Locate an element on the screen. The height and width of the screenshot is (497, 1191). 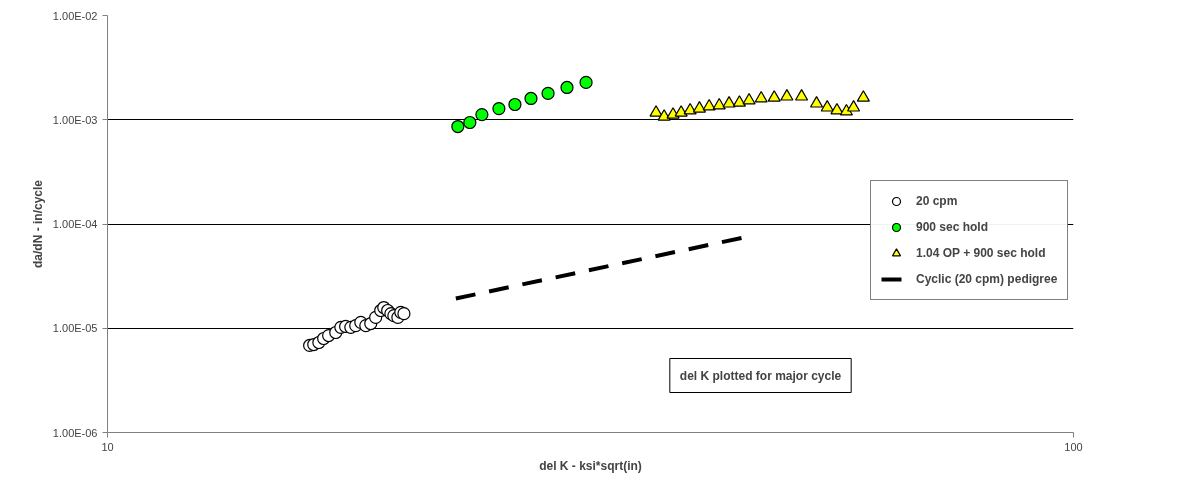
legend-label: 900 sec hold is located at coordinates (952, 227).